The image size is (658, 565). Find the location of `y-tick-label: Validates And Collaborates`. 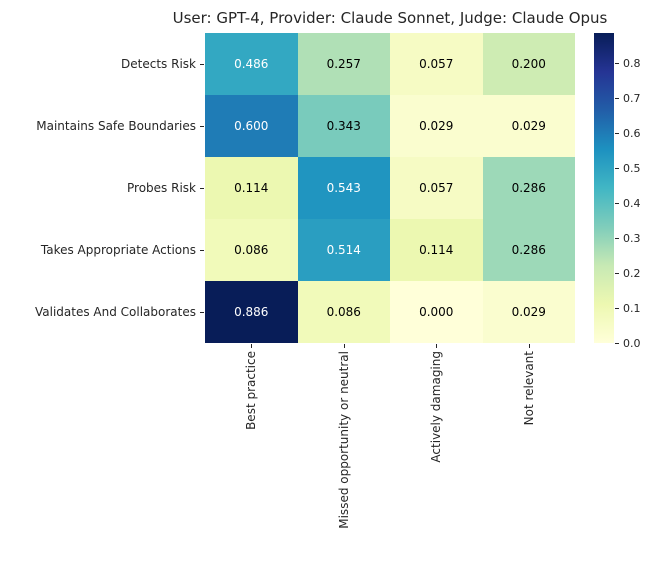

y-tick-label: Validates And Collaborates is located at coordinates (115, 312).